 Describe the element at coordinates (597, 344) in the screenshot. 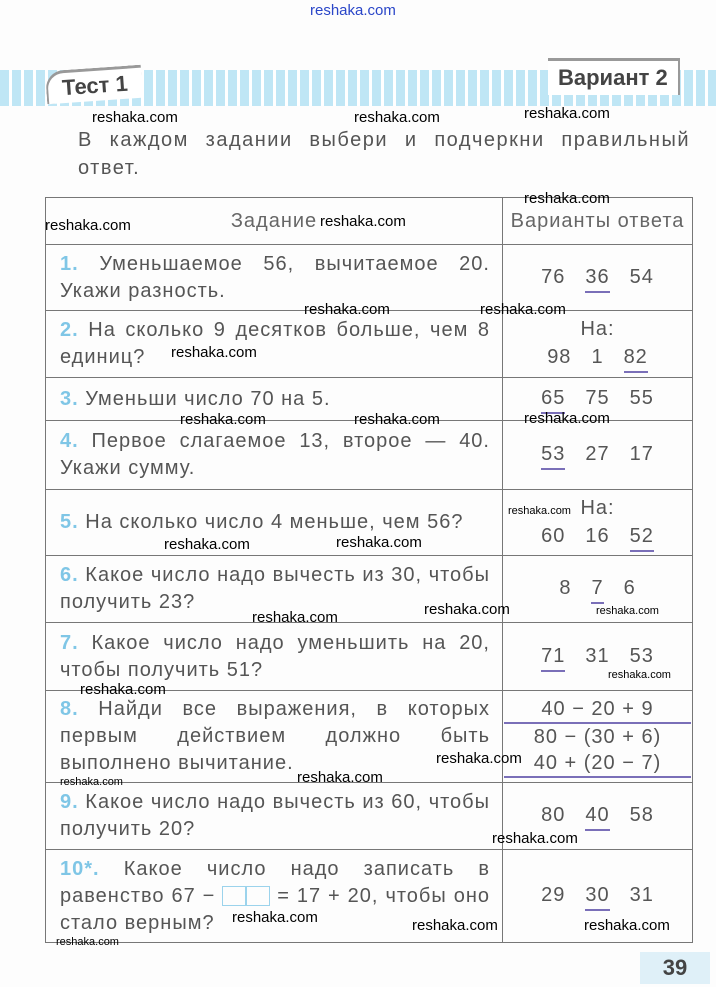

I see `answer-options: На: 98 1 82` at that location.